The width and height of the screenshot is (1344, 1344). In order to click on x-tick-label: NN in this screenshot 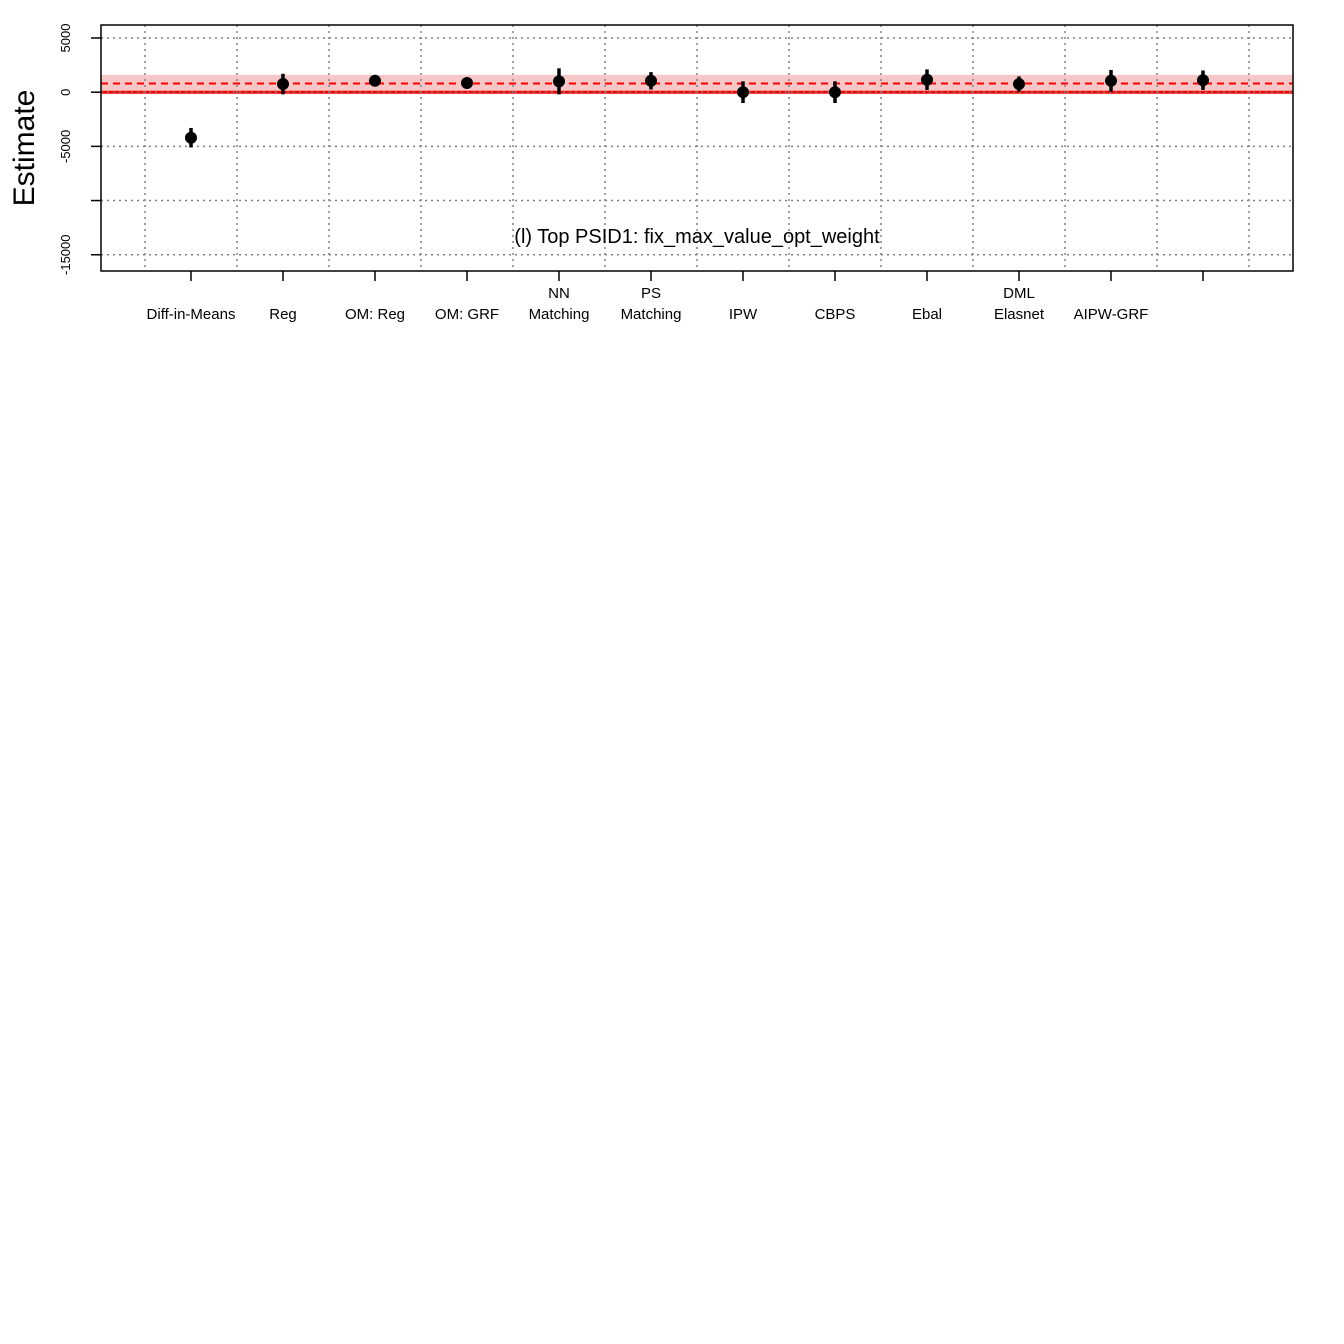, I will do `click(559, 293)`.